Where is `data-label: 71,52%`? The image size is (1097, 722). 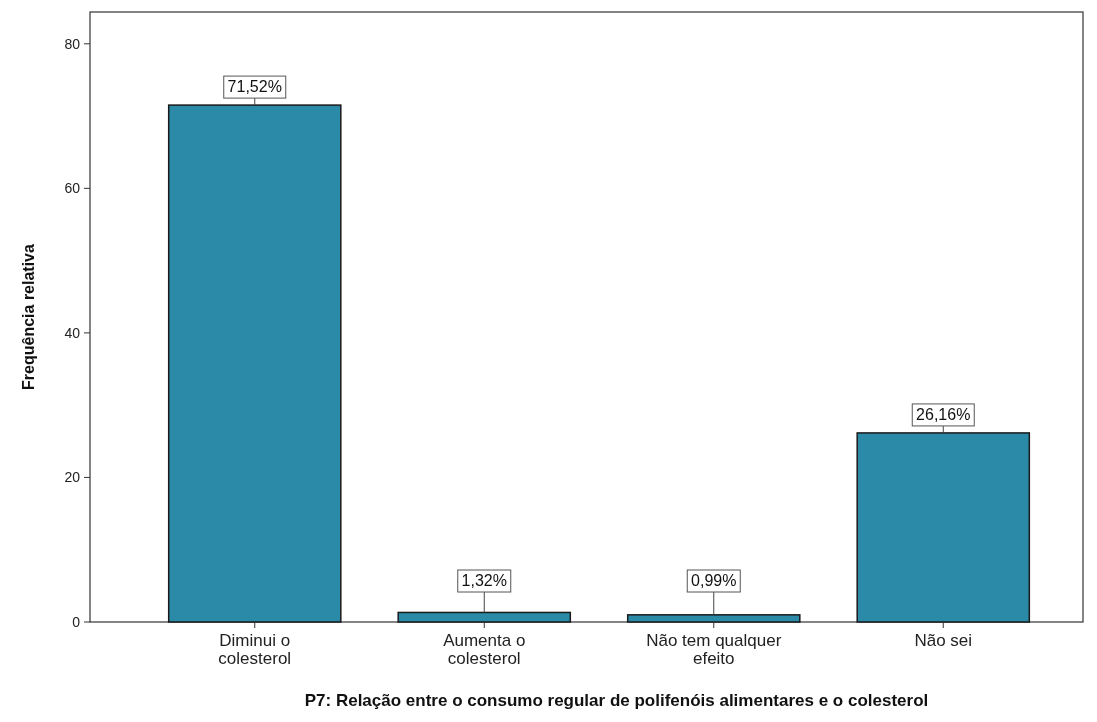
data-label: 71,52% is located at coordinates (254, 87).